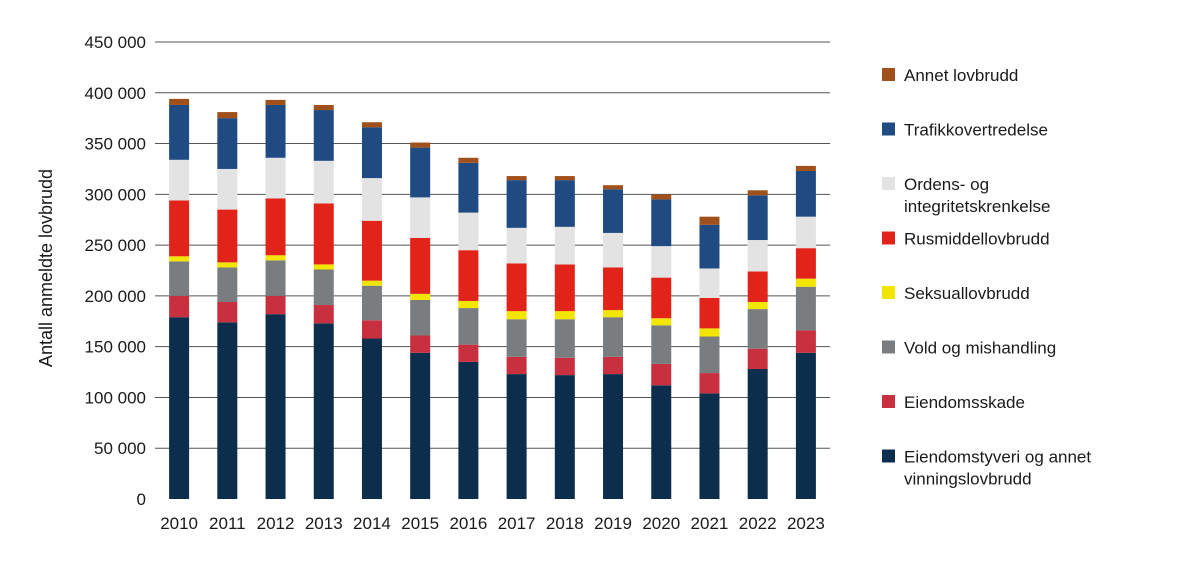 This screenshot has height=569, width=1200. I want to click on x-tick-label: 2016, so click(468, 523).